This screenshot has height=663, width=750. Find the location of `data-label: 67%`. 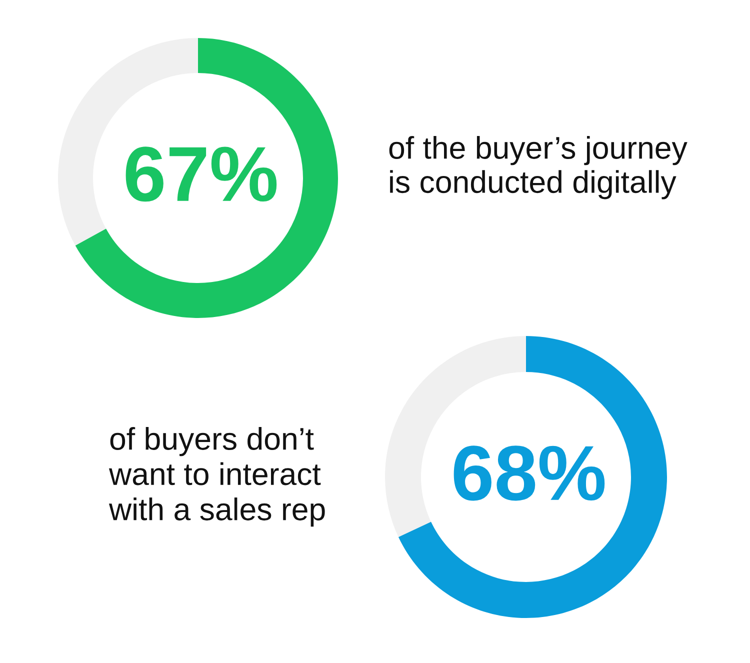

data-label: 67% is located at coordinates (201, 174).